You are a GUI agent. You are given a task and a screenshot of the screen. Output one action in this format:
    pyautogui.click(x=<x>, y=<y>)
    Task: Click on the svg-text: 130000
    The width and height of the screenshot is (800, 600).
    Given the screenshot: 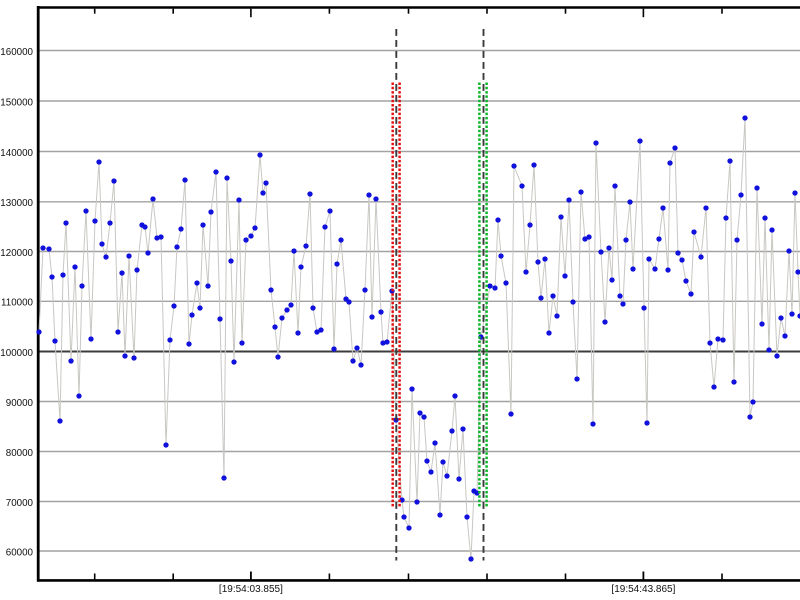 What is the action you would take?
    pyautogui.click(x=16, y=203)
    